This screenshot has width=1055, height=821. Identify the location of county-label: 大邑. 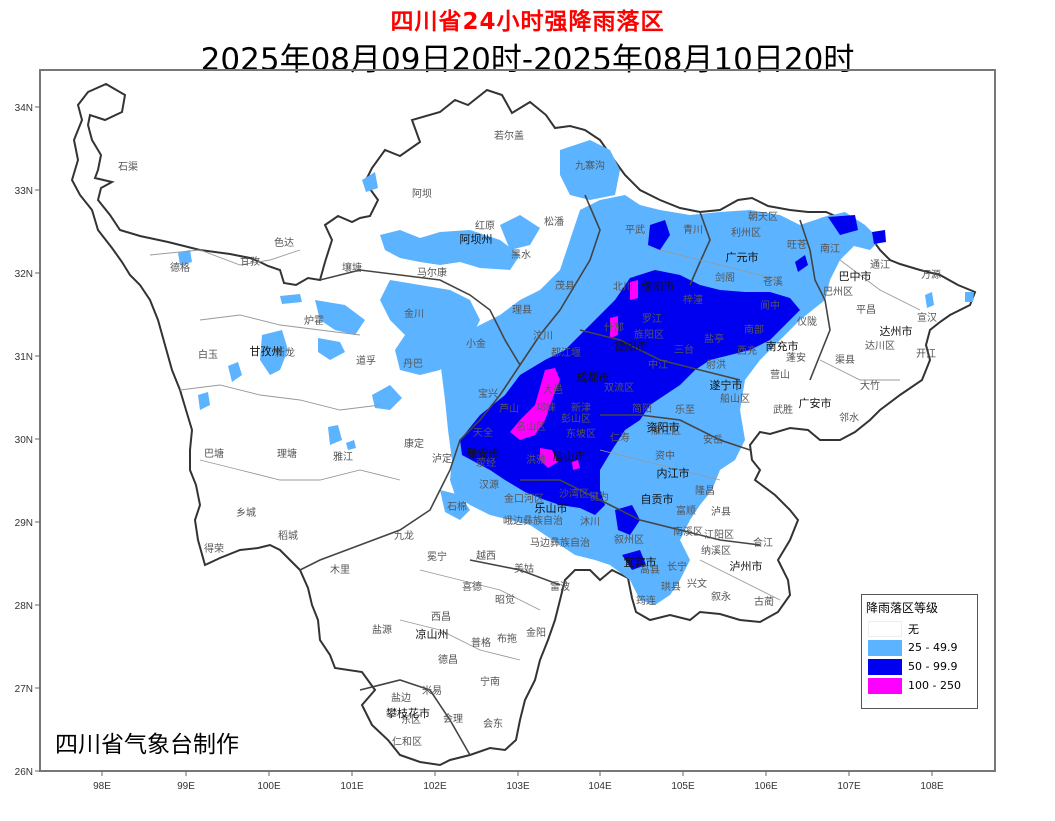
(553, 389).